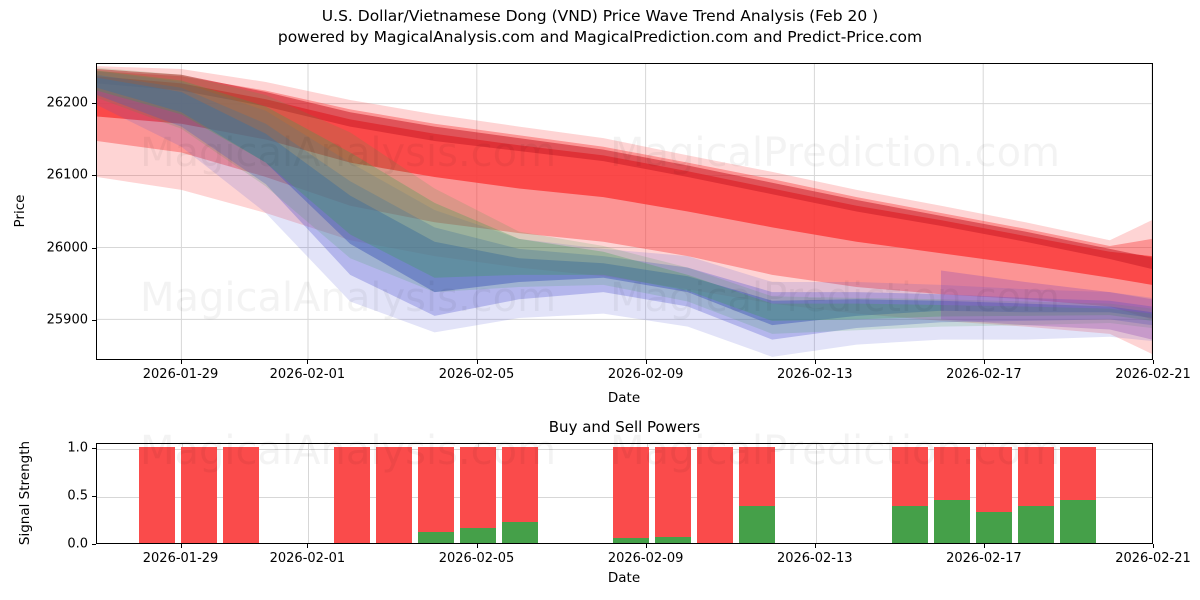 The image size is (1200, 600). I want to click on price-y-tick-label: 25900, so click(67, 320).